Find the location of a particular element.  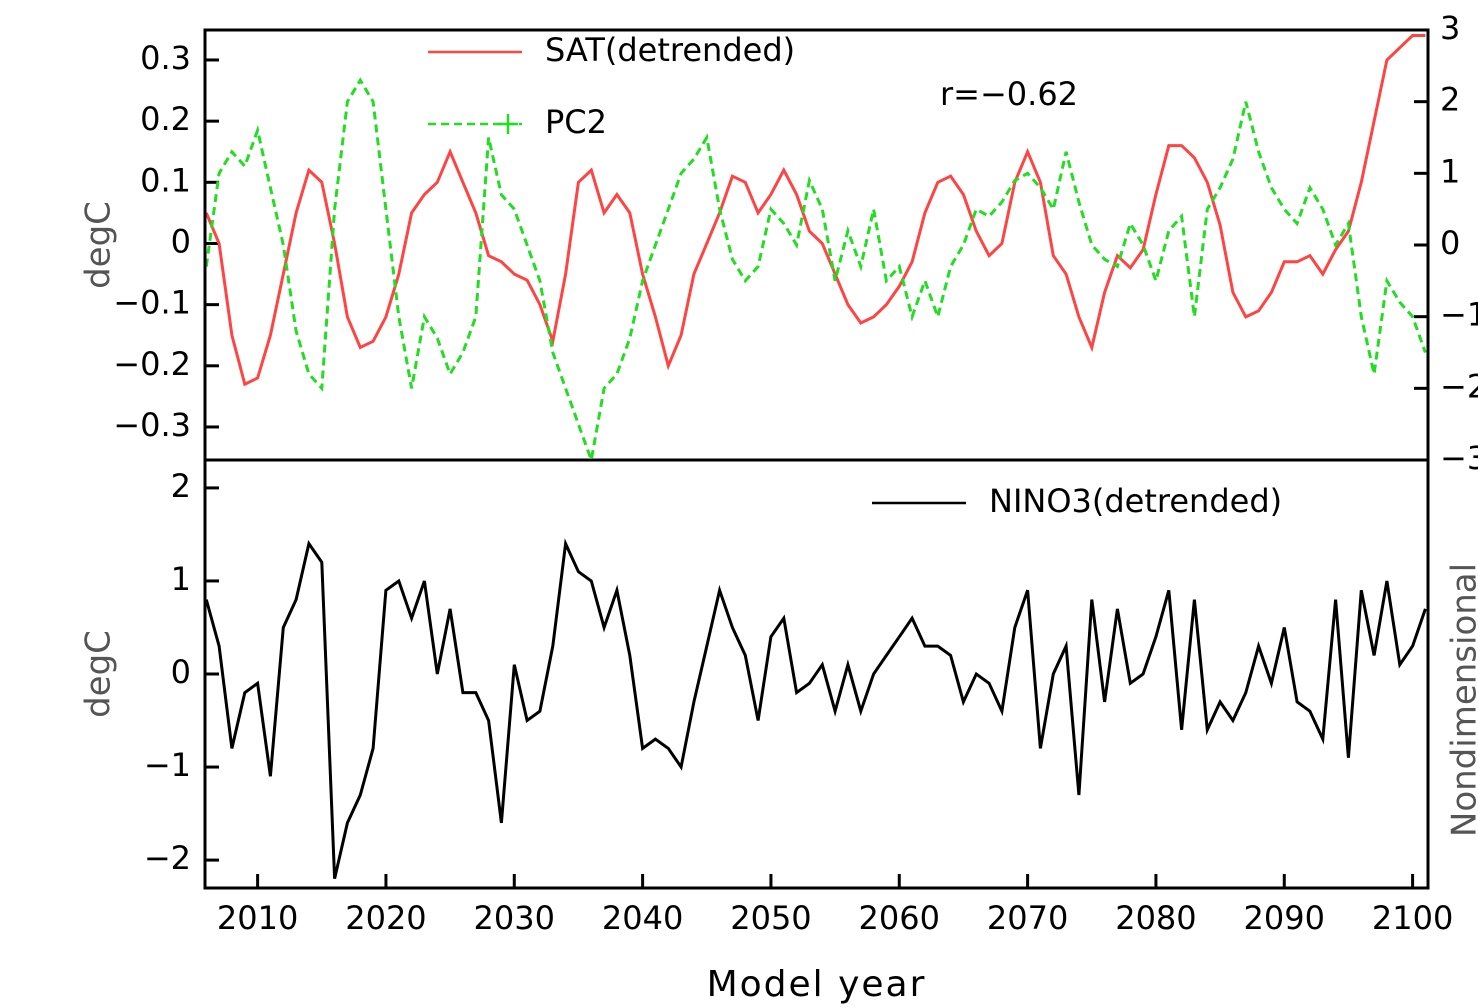

y-tick-label: 0.3 is located at coordinates (165, 58).